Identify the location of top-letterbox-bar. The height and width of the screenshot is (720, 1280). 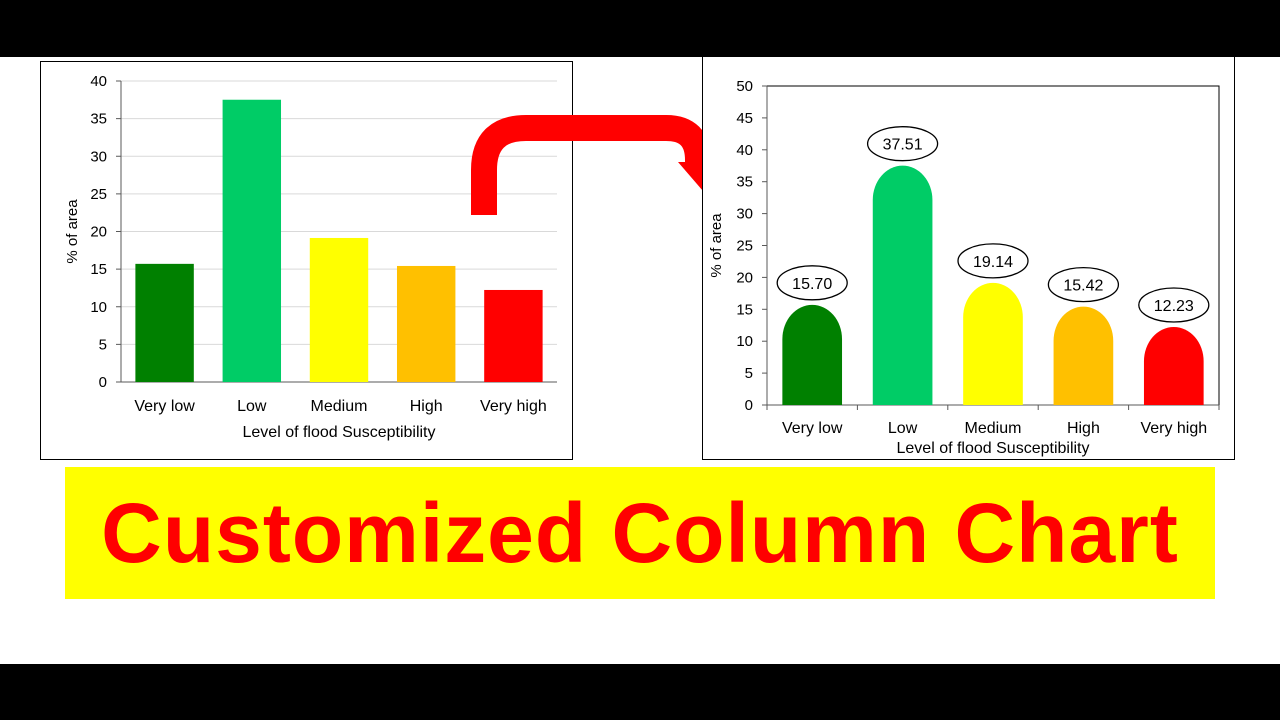
(640, 28).